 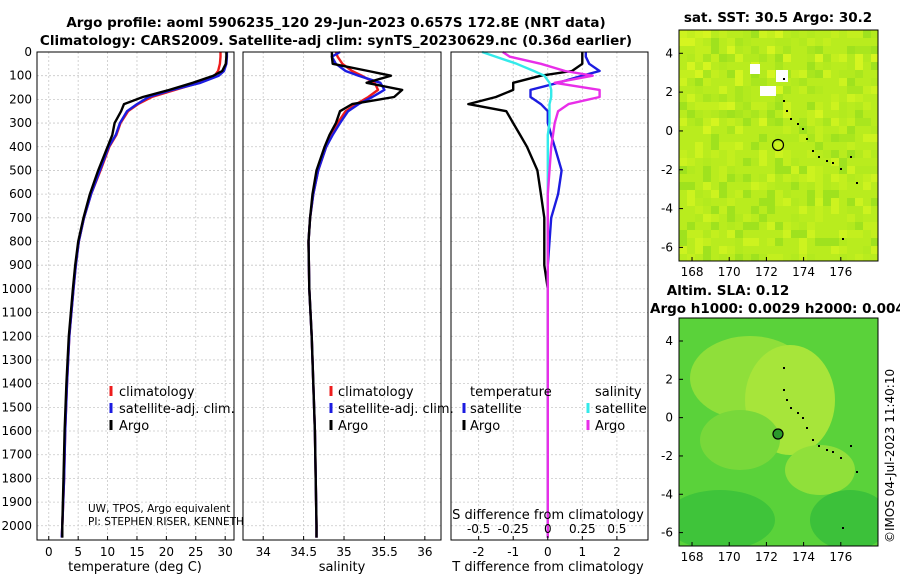 I want to click on legend3-temp-sat-label: satellite, so click(x=496, y=409).